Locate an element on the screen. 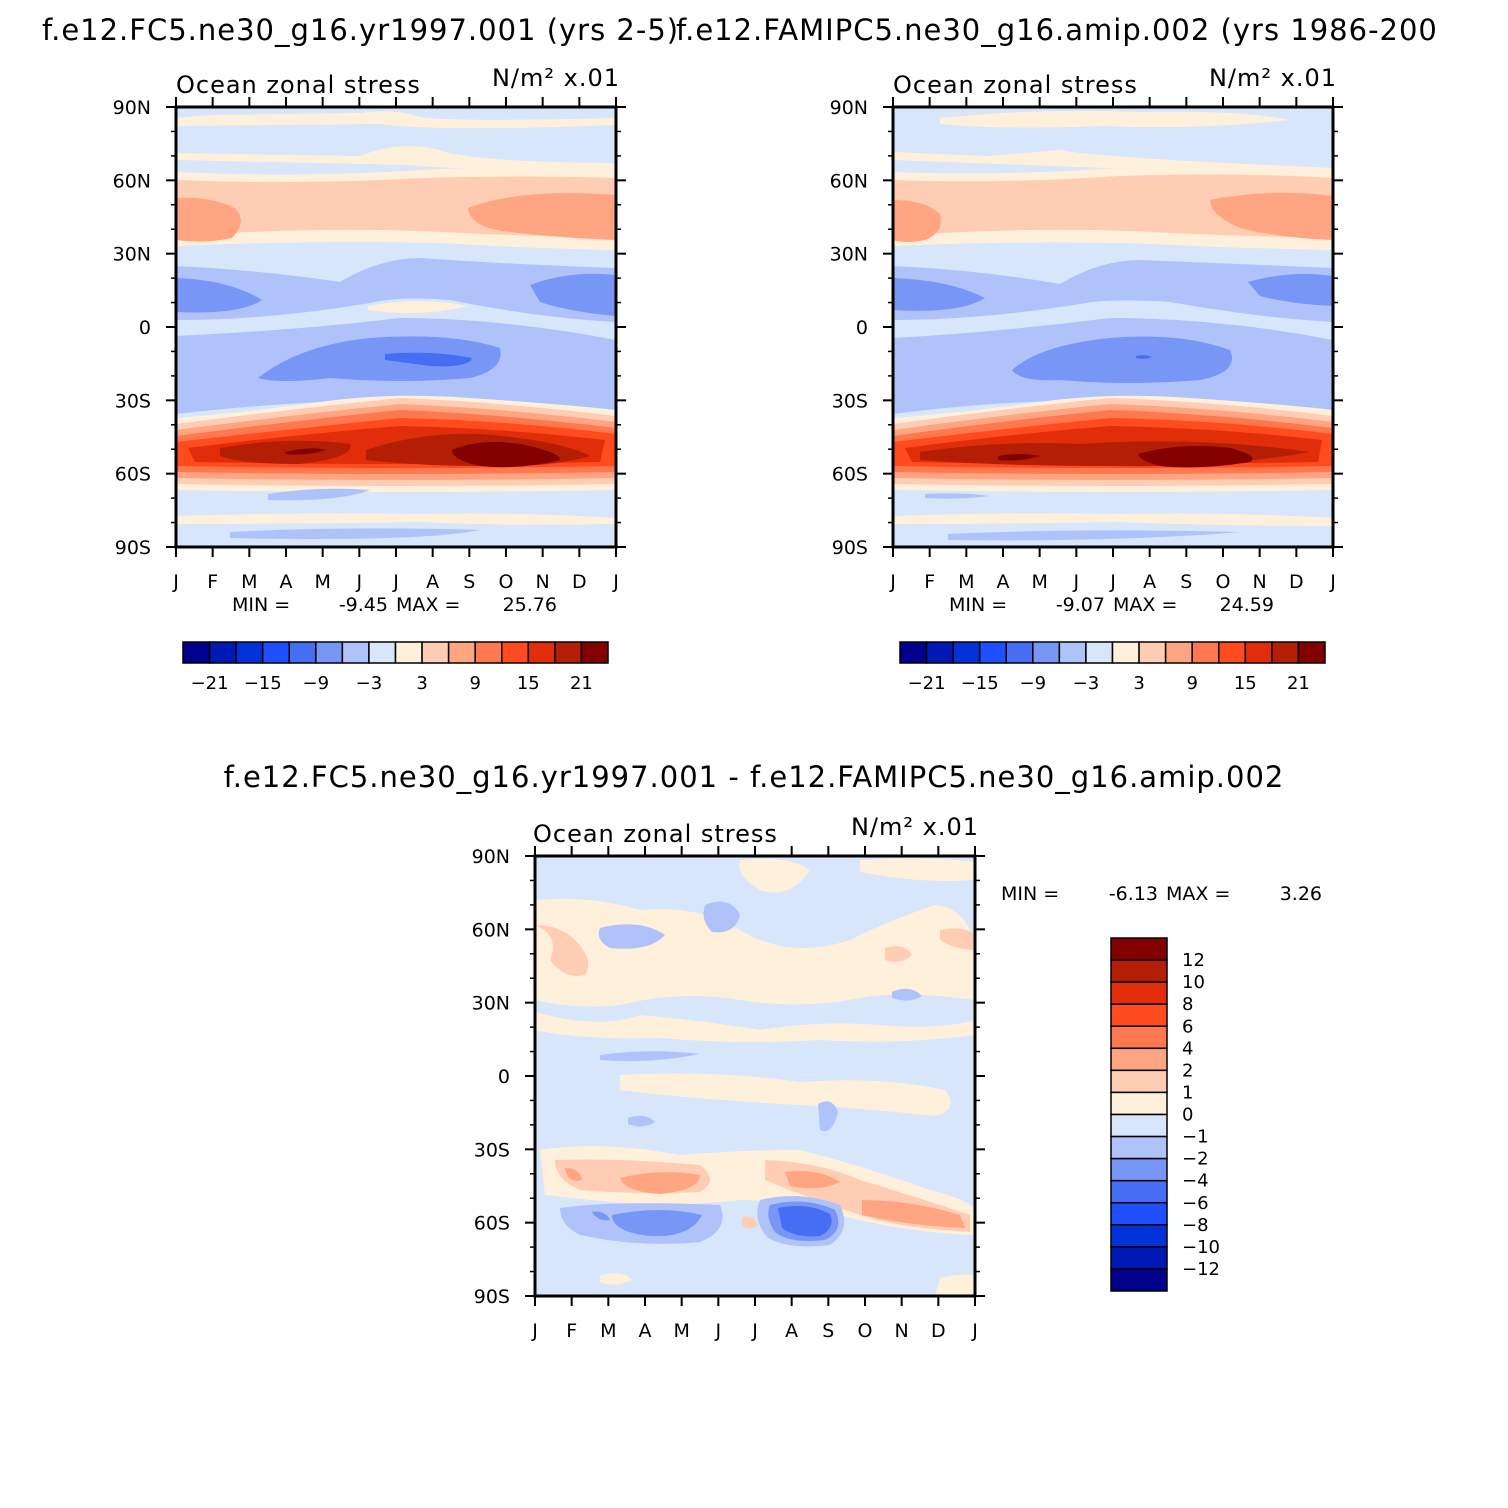 This screenshot has width=1508, height=1508. panel2-min-label: MIN = is located at coordinates (978, 605).